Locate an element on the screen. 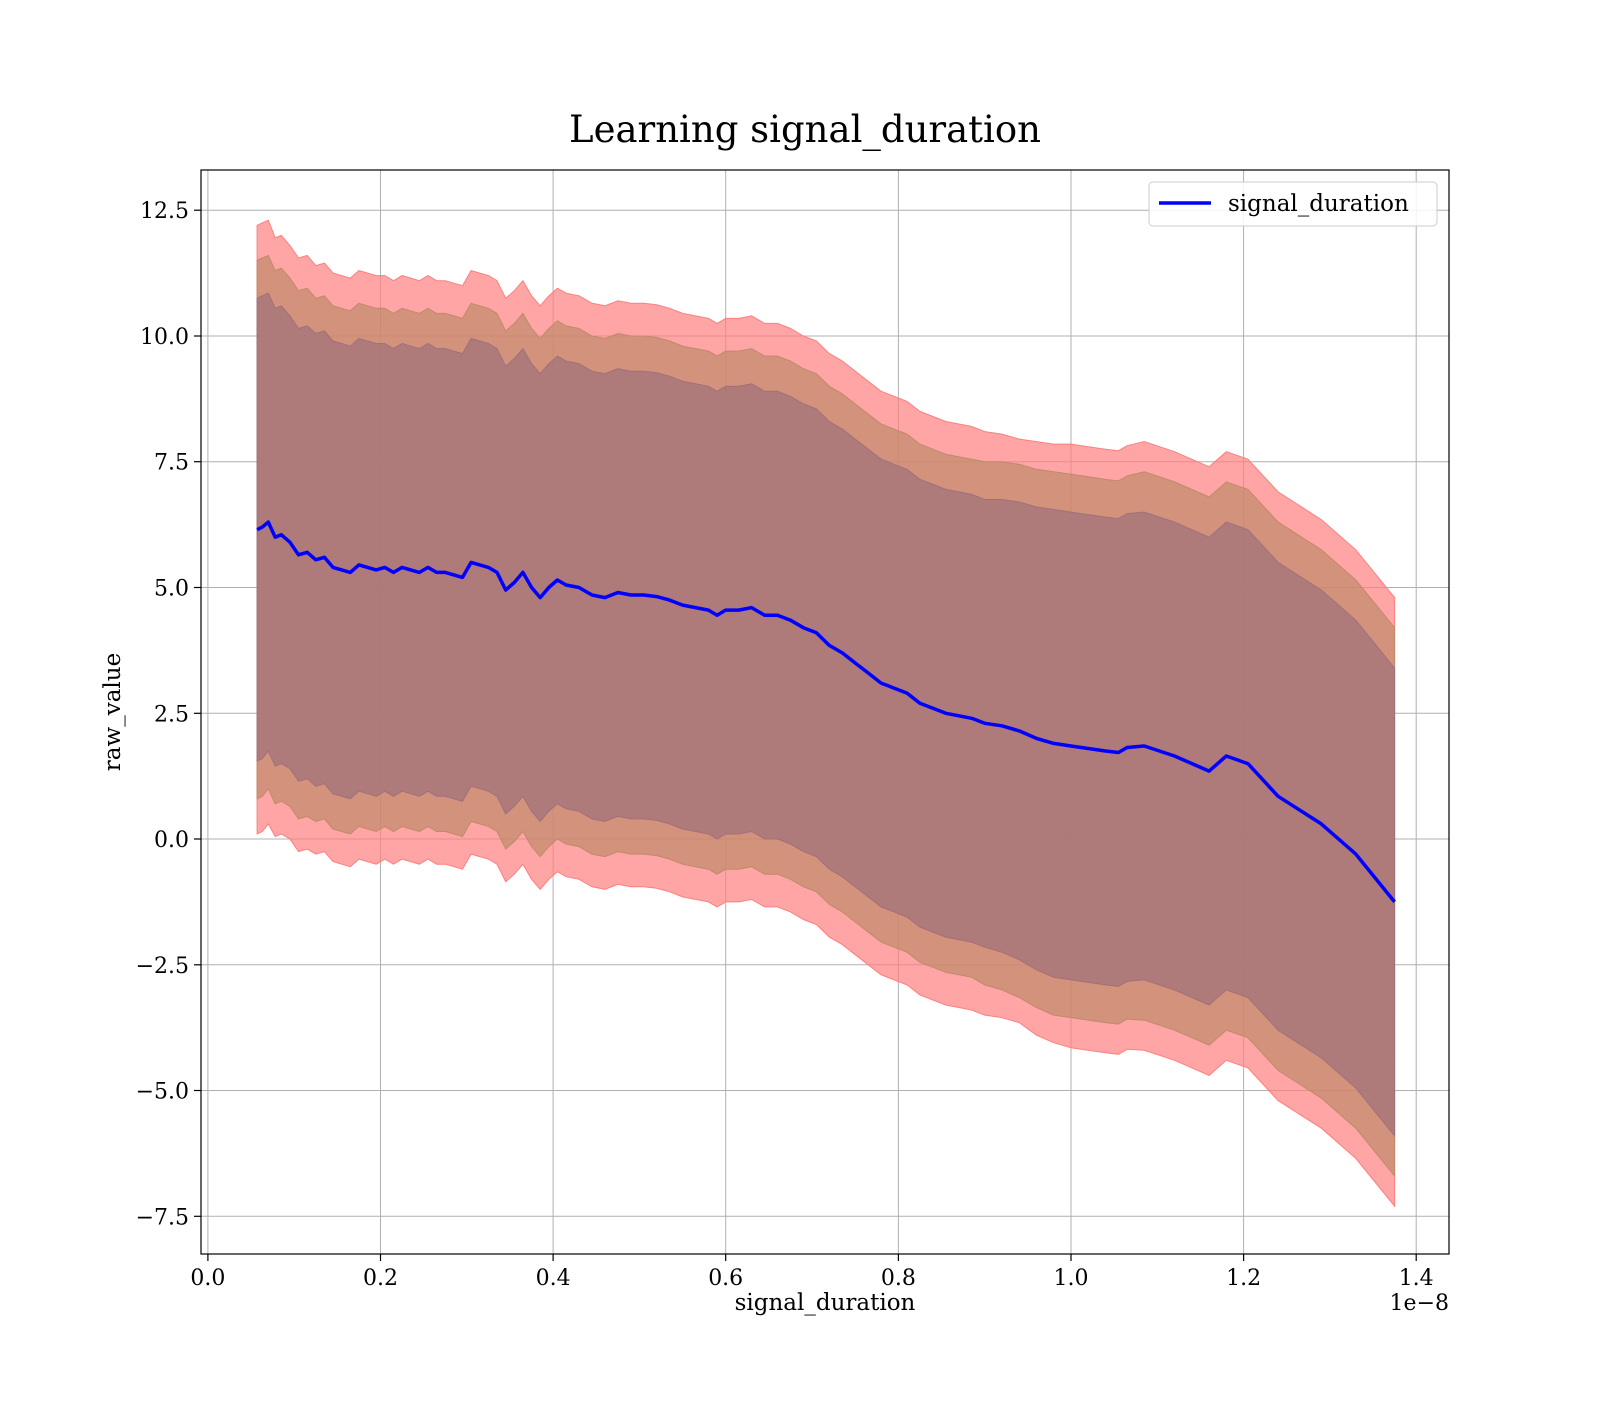  y-tick-label: −7.5 is located at coordinates (162, 1217).